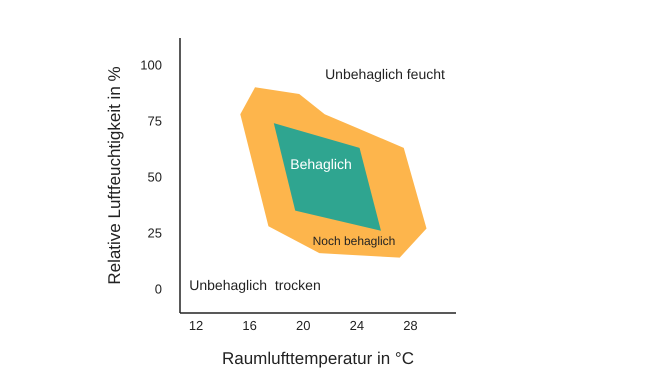 The height and width of the screenshot is (372, 660). Describe the element at coordinates (158, 289) in the screenshot. I see `y-tick-label: 0` at that location.